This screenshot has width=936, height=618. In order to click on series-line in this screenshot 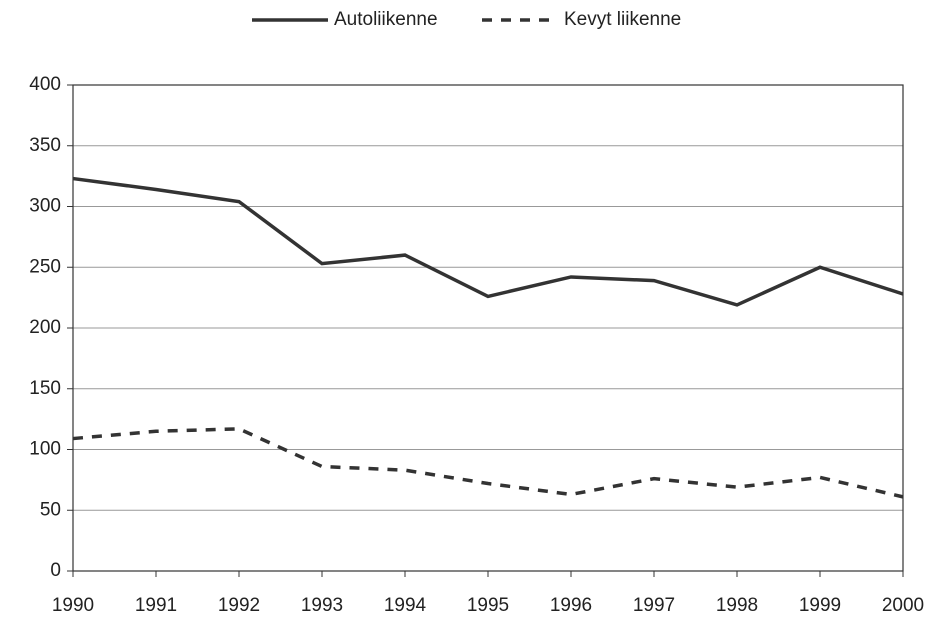, I will do `click(488, 463)`.